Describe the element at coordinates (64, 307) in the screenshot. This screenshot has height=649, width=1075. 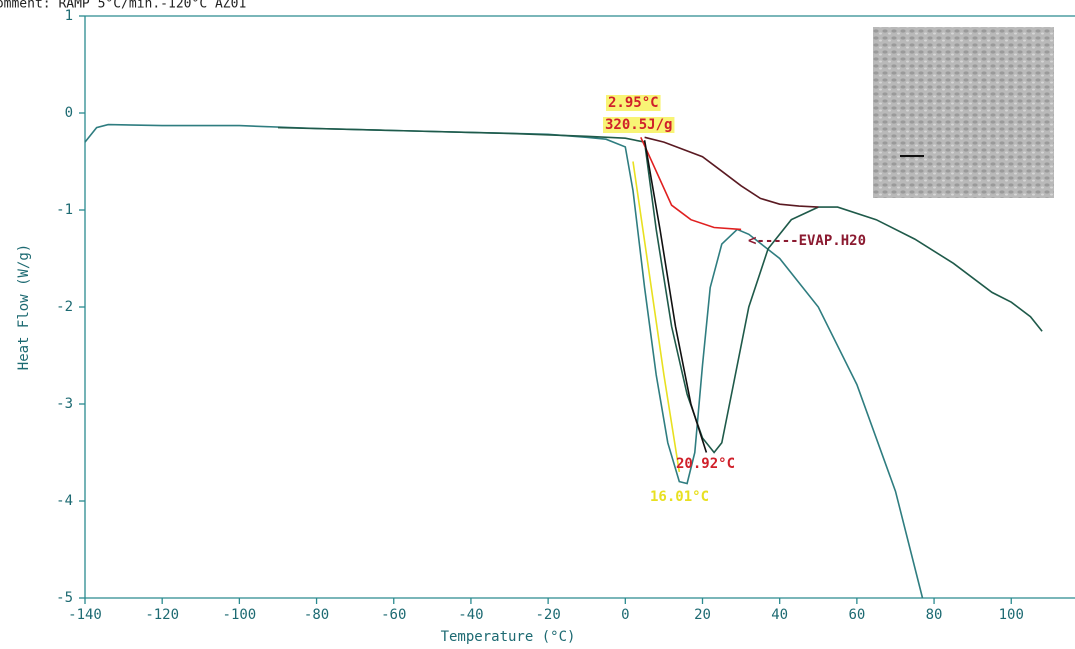
I see `y-tick-label: -2` at that location.